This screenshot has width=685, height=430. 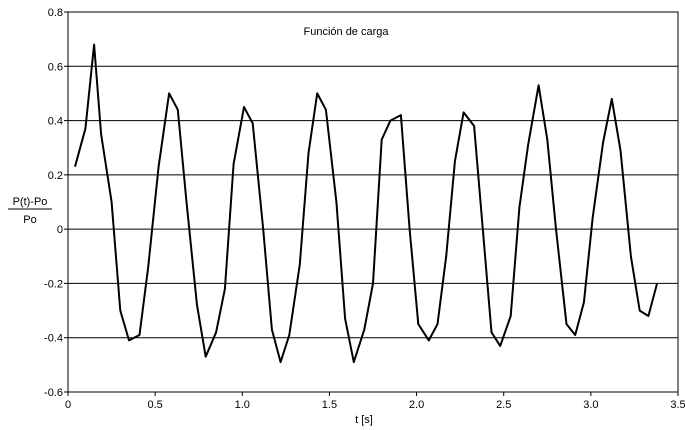 I want to click on x-axis-ticks: 0 0.5 1.0 1.5 2.0 2.5 3.0 3.5, so click(x=375, y=401).